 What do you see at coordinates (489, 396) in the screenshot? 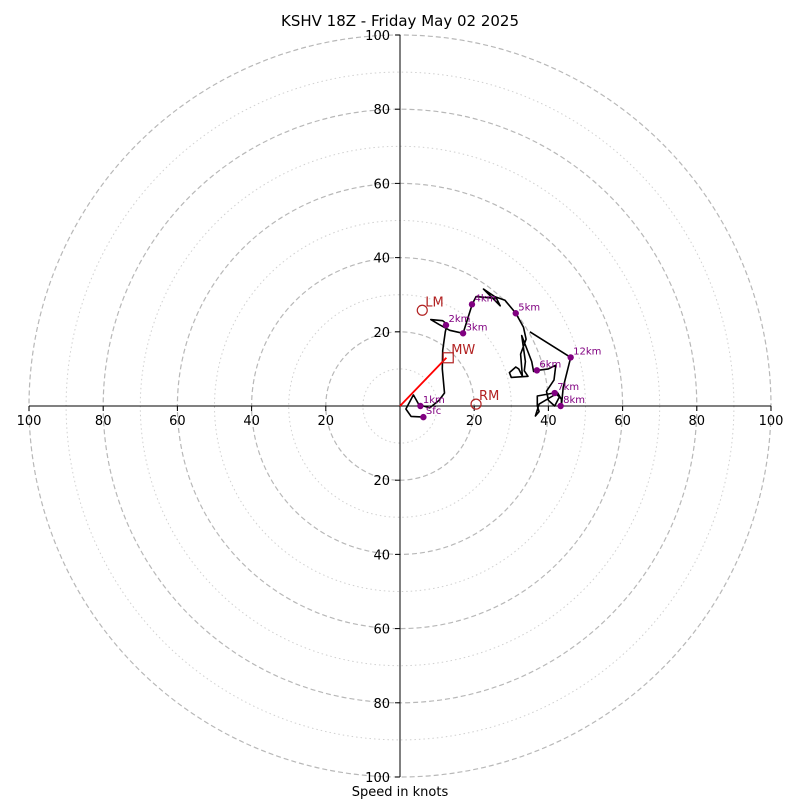
I see `rm-label: RM` at bounding box center [489, 396].